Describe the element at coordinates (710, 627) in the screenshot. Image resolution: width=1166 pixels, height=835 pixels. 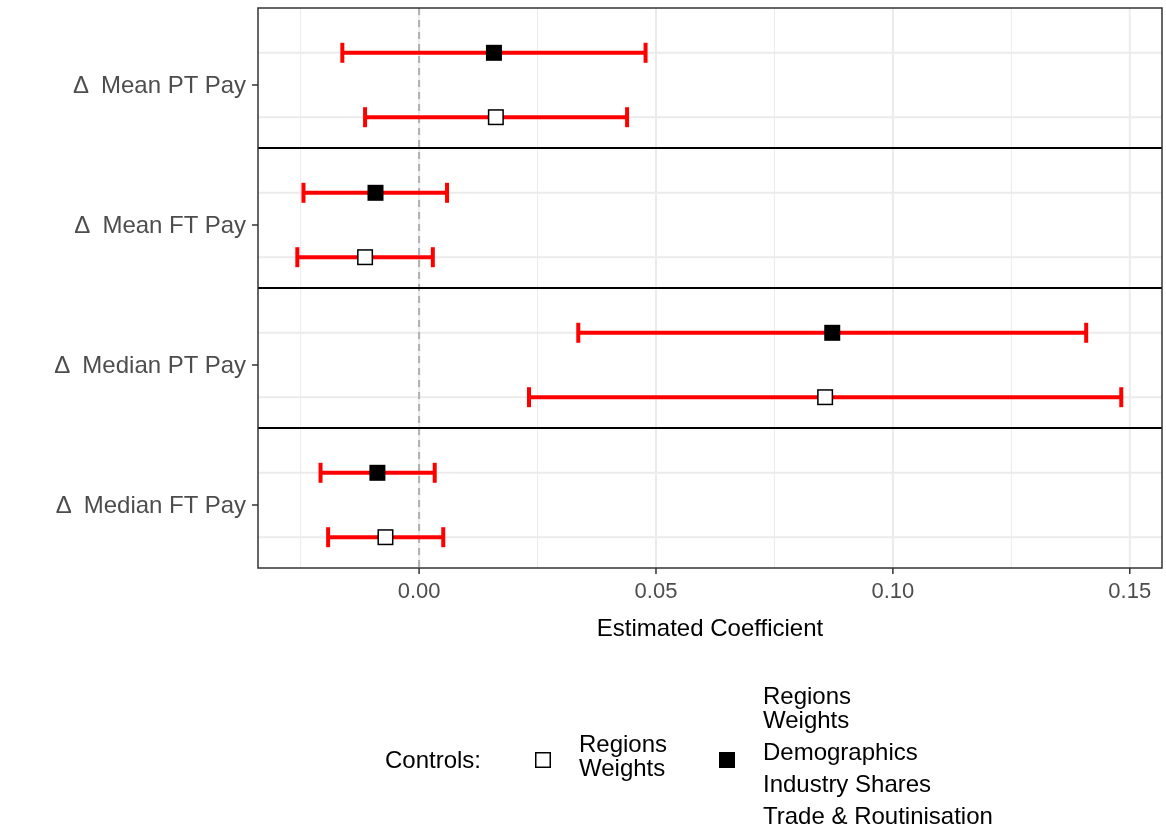
I see `x-axis-title: Estimated Coefficient` at that location.